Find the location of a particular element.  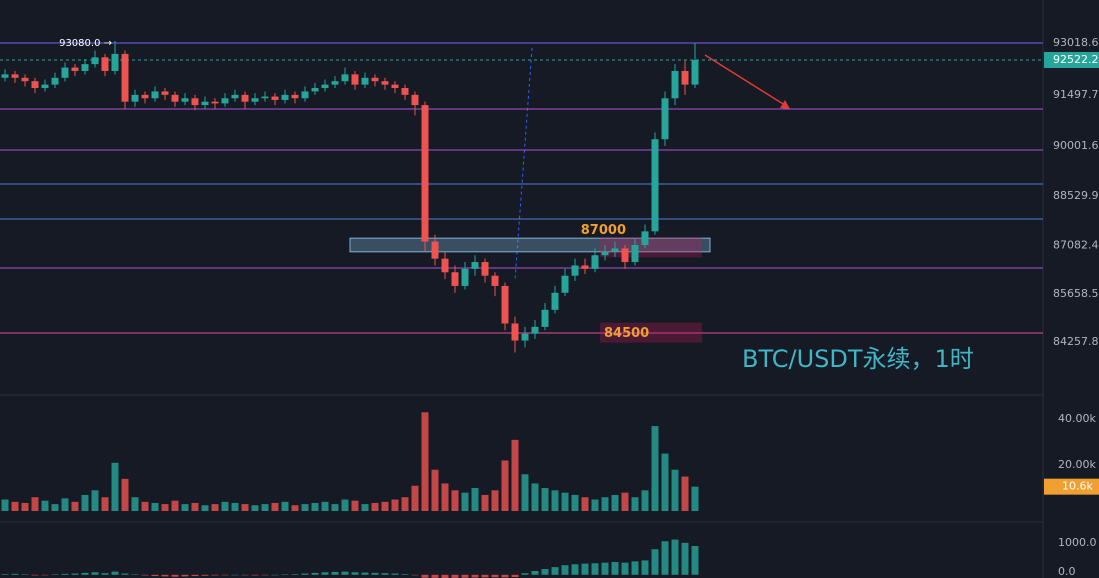

target-box is located at coordinates (651, 332).